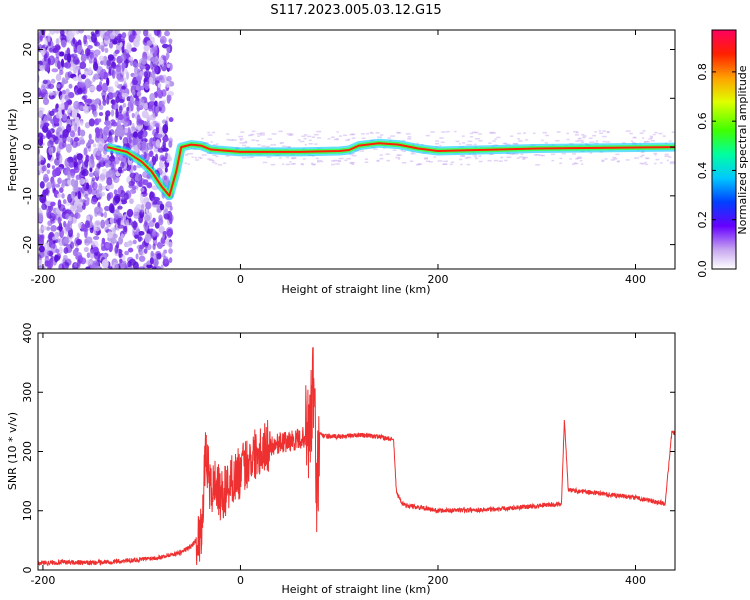 The image size is (750, 600). What do you see at coordinates (702, 269) in the screenshot?
I see `colorbar-tick-label: 0.0` at bounding box center [702, 269].